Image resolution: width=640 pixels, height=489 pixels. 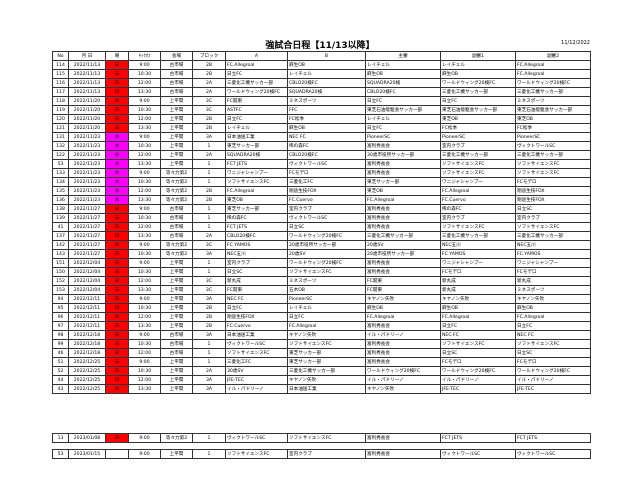 What do you see at coordinates (87, 299) in the screenshot?
I see `cell: 2022/12/11` at bounding box center [87, 299].